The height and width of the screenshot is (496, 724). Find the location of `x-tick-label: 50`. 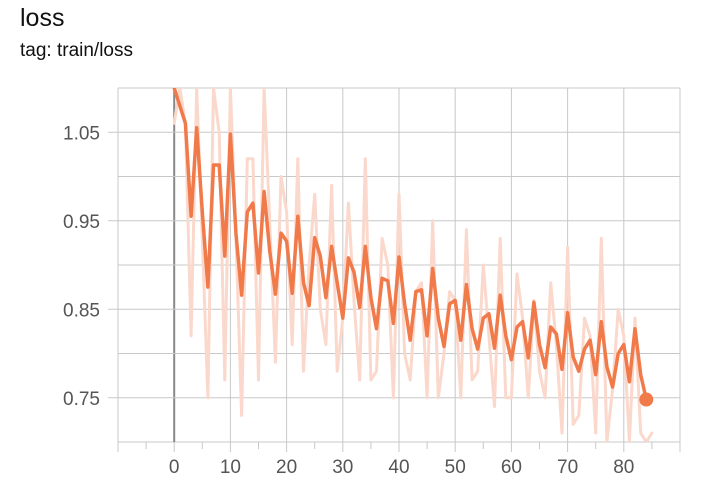

x-tick-label: 50 is located at coordinates (455, 467).